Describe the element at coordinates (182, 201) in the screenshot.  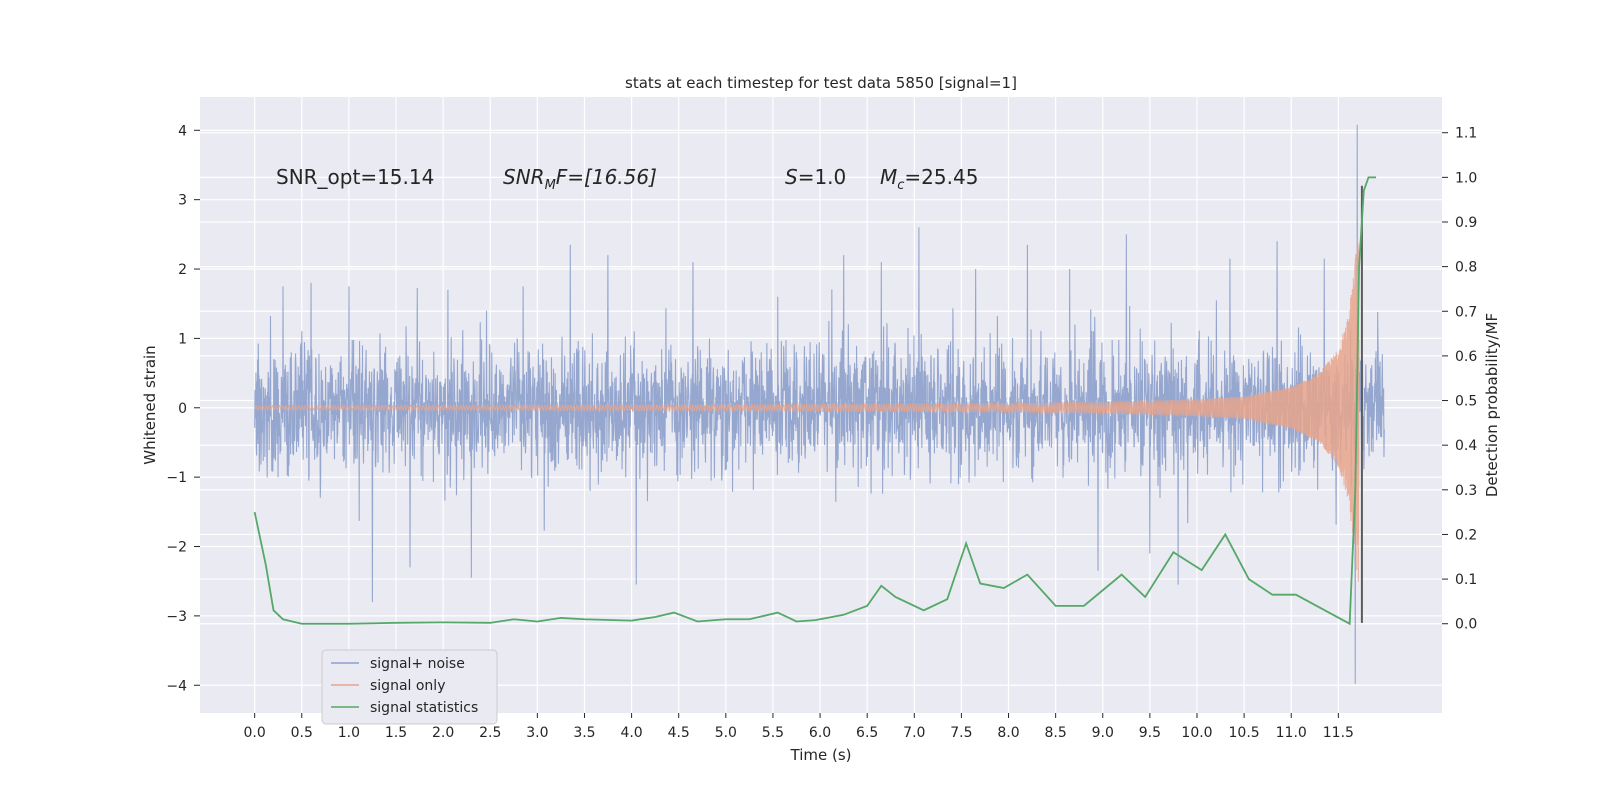
I see `y-tick-label: 3` at that location.